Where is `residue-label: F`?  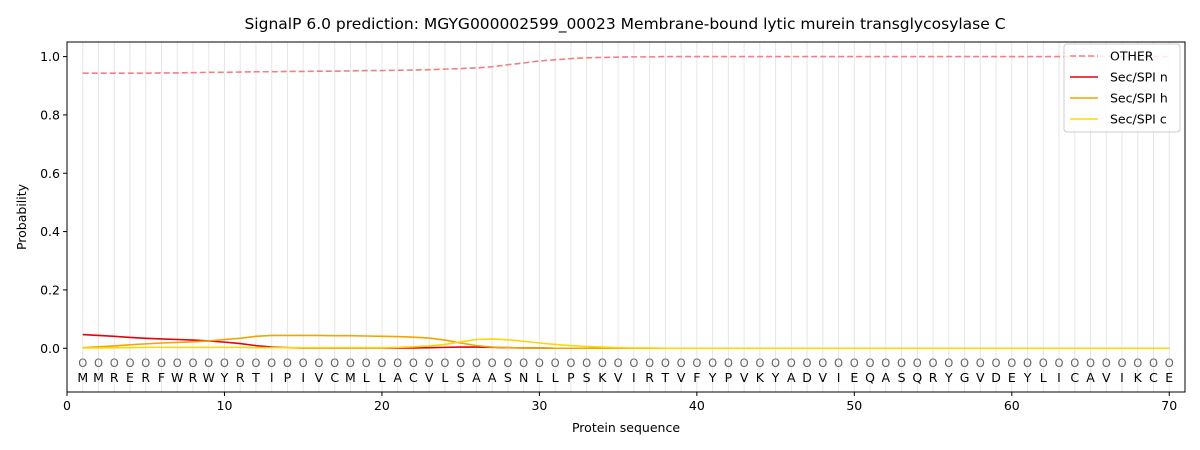 residue-label: F is located at coordinates (161, 377).